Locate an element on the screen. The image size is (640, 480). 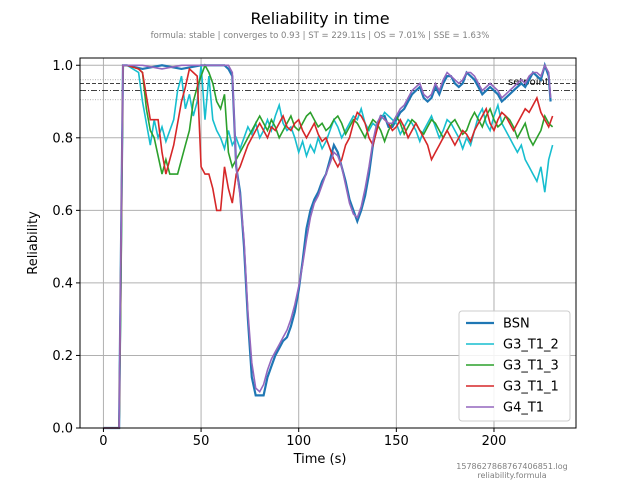
x-tick-label: 150 is located at coordinates (396, 441).